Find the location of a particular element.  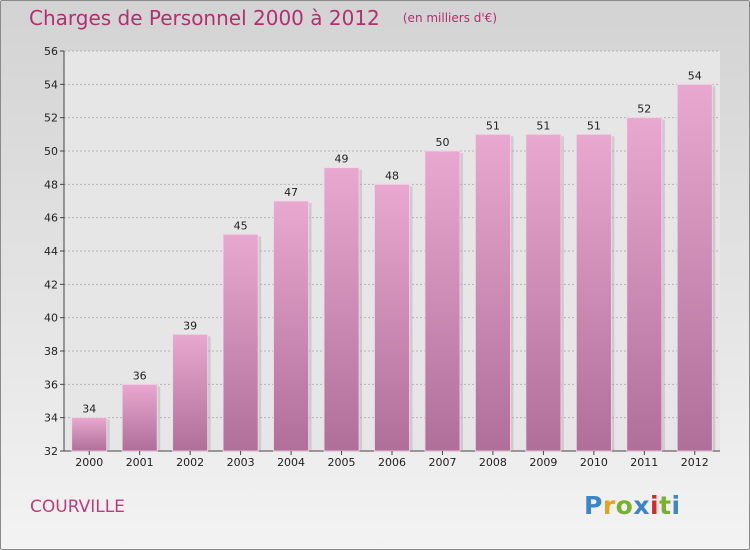

x-tick-label: 2000 is located at coordinates (89, 462).